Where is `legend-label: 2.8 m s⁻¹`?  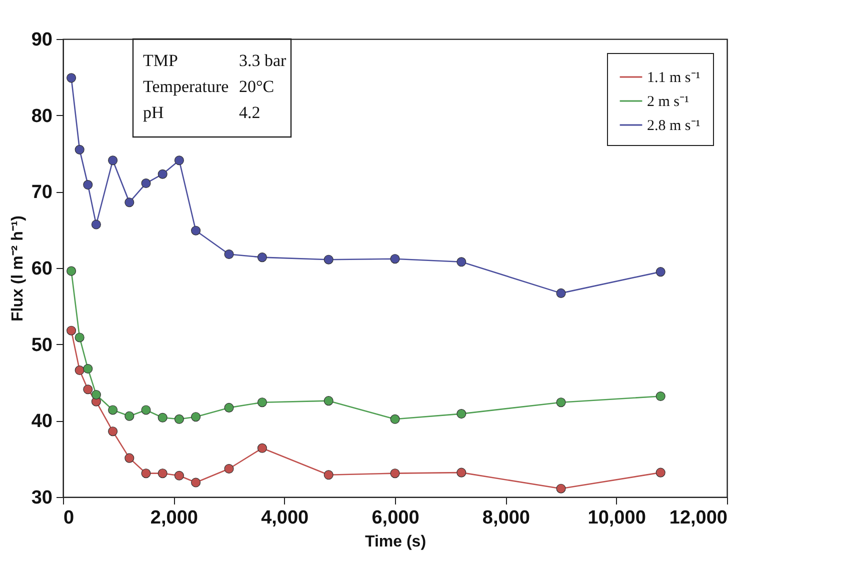 legend-label: 2.8 m s⁻¹ is located at coordinates (673, 126).